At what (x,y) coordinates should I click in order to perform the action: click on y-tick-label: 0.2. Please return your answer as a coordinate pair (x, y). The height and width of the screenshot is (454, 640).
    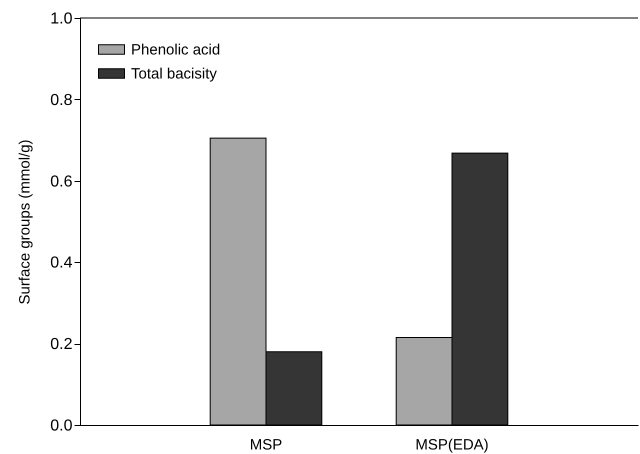
    Looking at the image, I should click on (61, 345).